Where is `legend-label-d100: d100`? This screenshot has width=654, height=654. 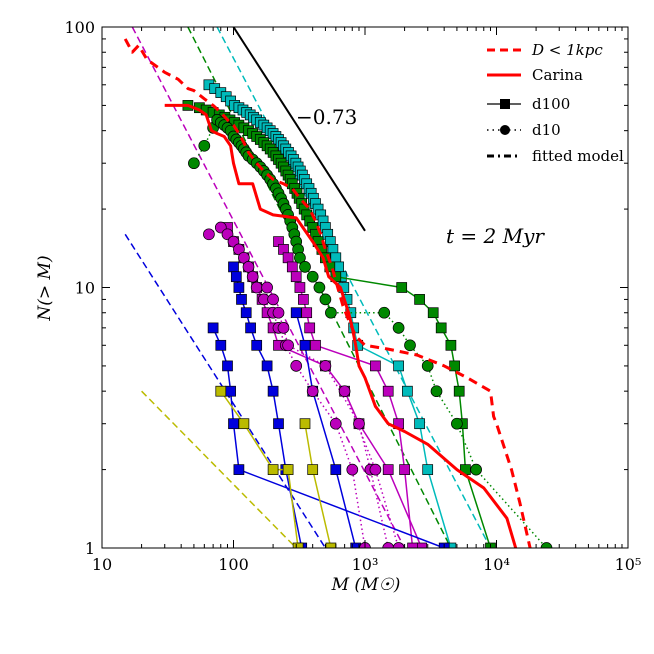 legend-label-d100: d100 is located at coordinates (551, 104).